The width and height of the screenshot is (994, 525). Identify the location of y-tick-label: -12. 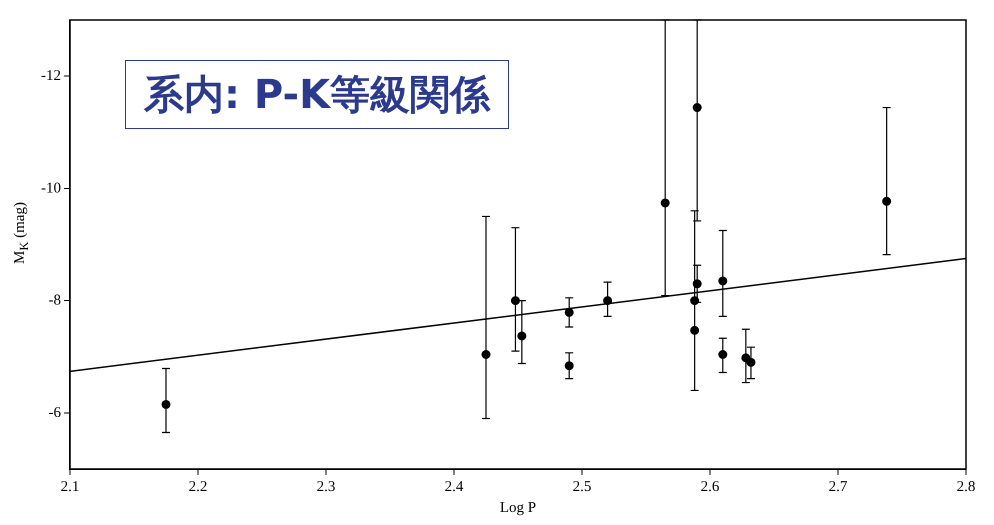
(50, 76).